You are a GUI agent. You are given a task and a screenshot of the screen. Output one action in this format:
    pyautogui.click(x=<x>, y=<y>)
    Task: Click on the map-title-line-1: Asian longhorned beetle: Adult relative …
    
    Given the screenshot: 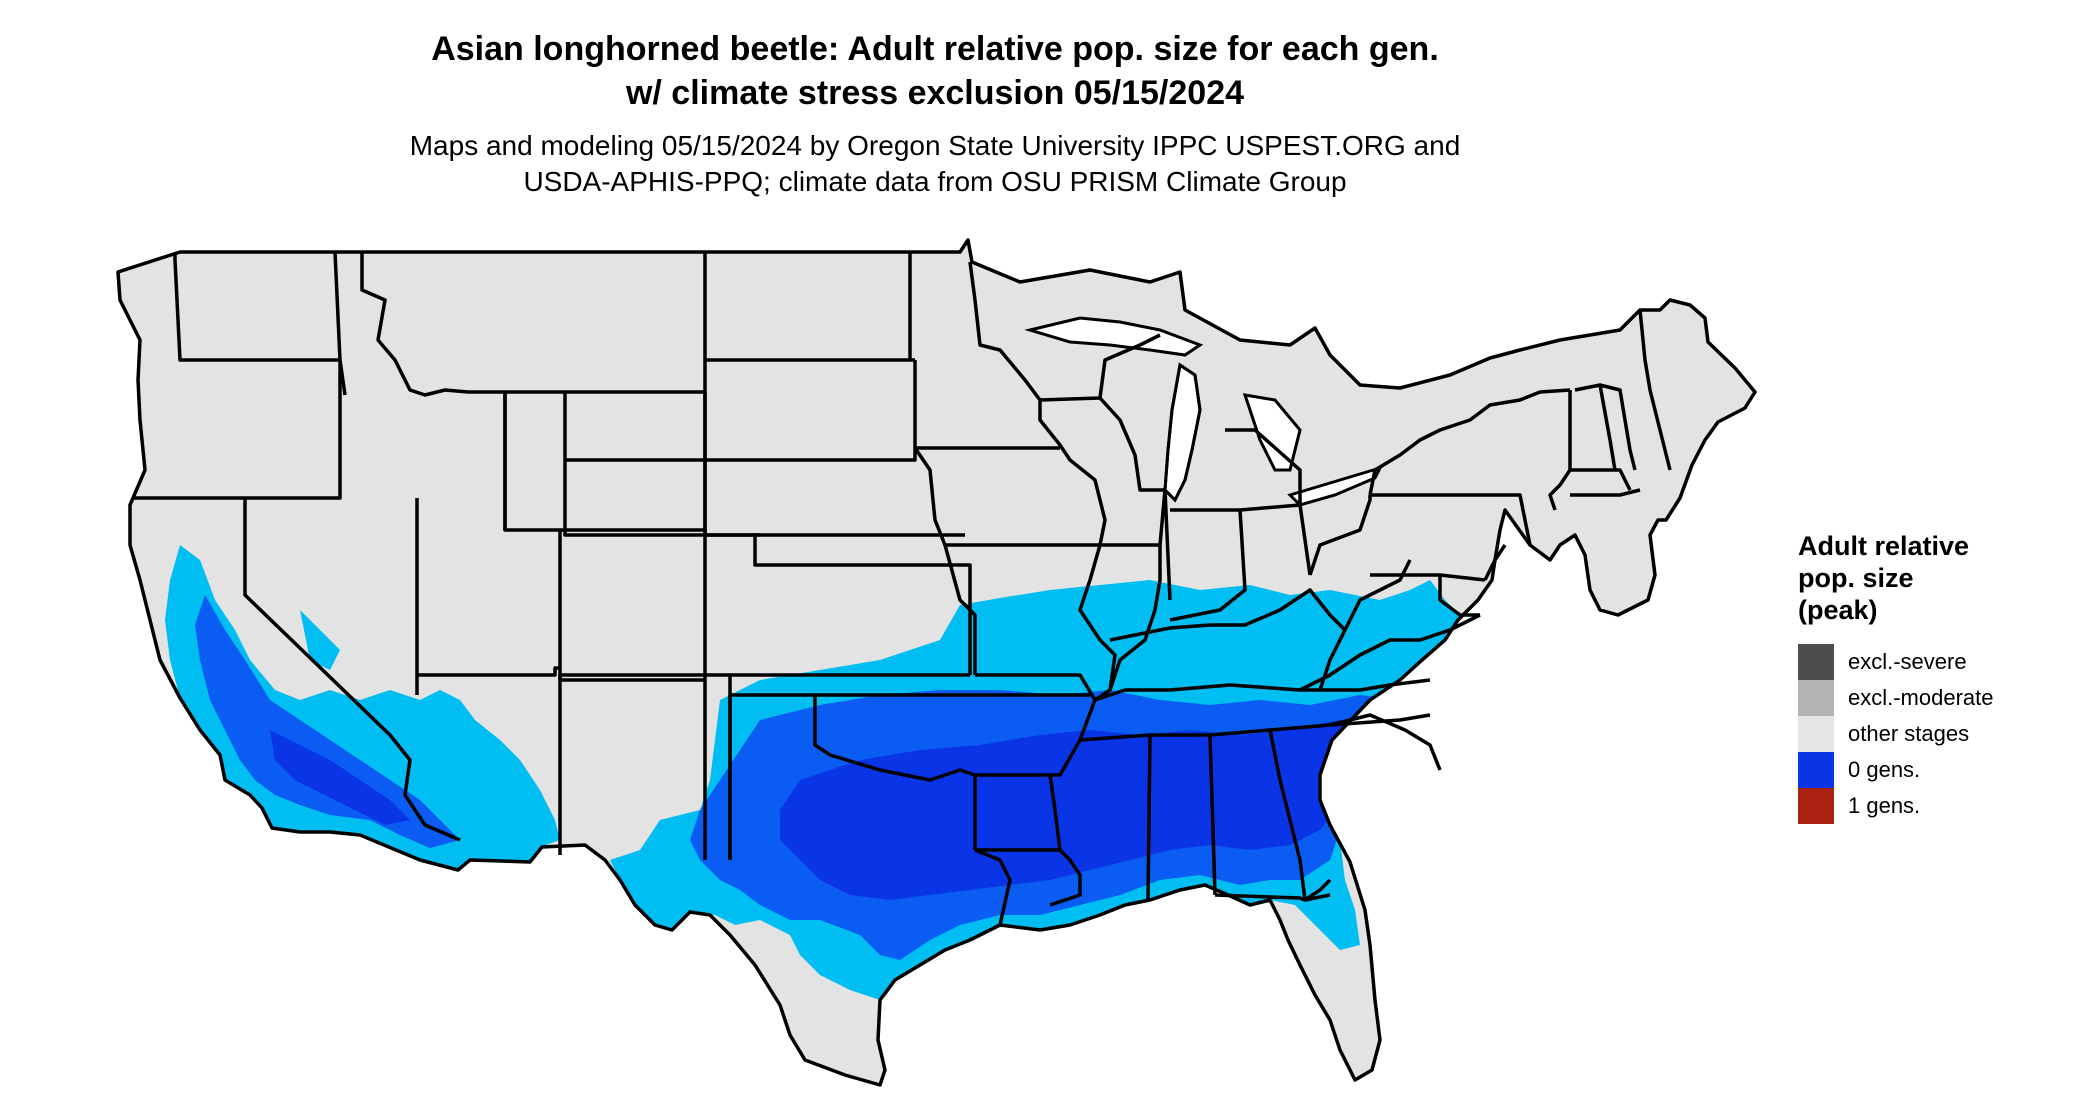 What is the action you would take?
    pyautogui.click(x=935, y=49)
    